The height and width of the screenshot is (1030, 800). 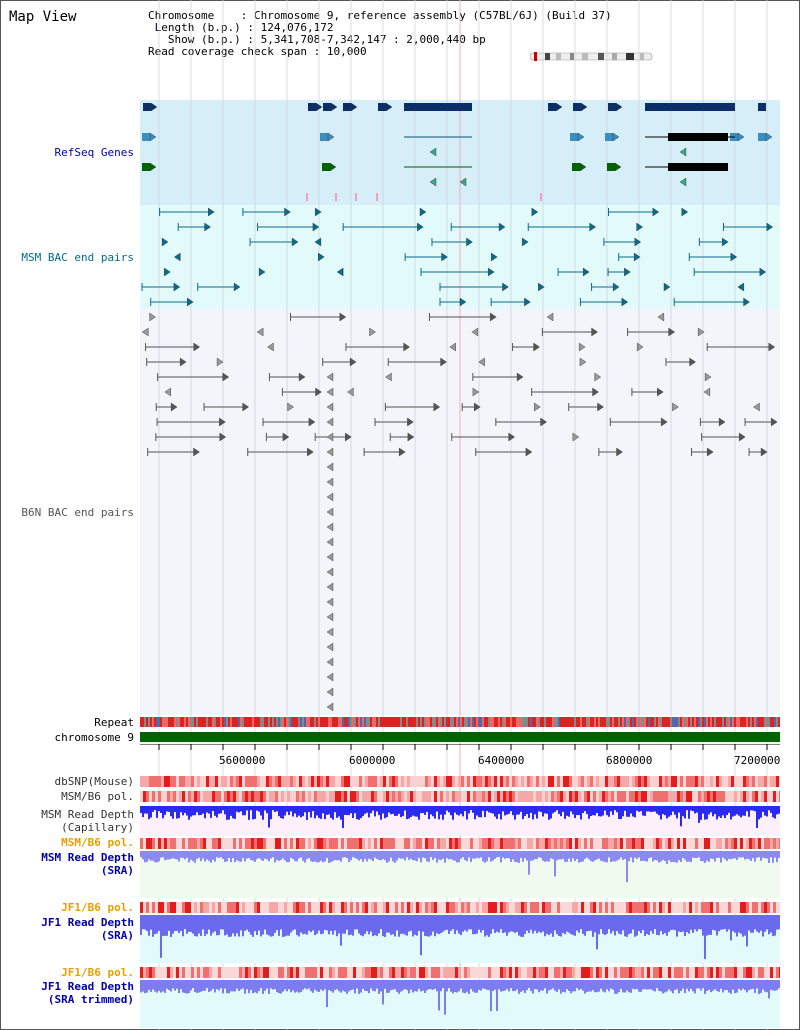 I want to click on jf1-depth-sra-track, so click(x=460, y=939).